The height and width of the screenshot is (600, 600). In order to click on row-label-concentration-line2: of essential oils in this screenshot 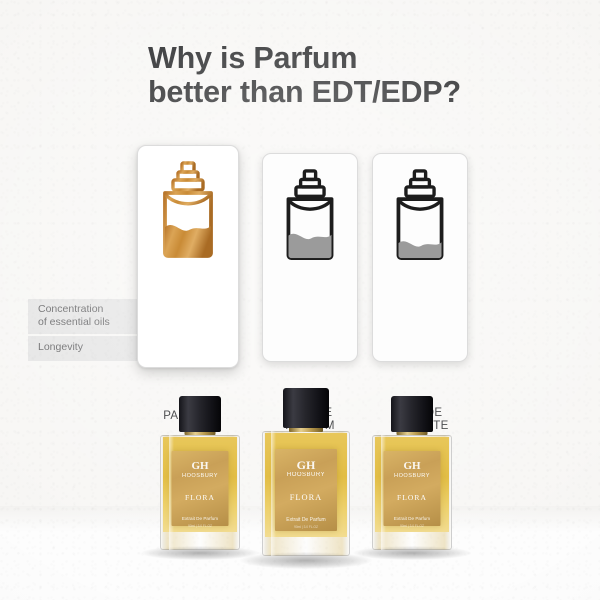, I will do `click(74, 321)`.